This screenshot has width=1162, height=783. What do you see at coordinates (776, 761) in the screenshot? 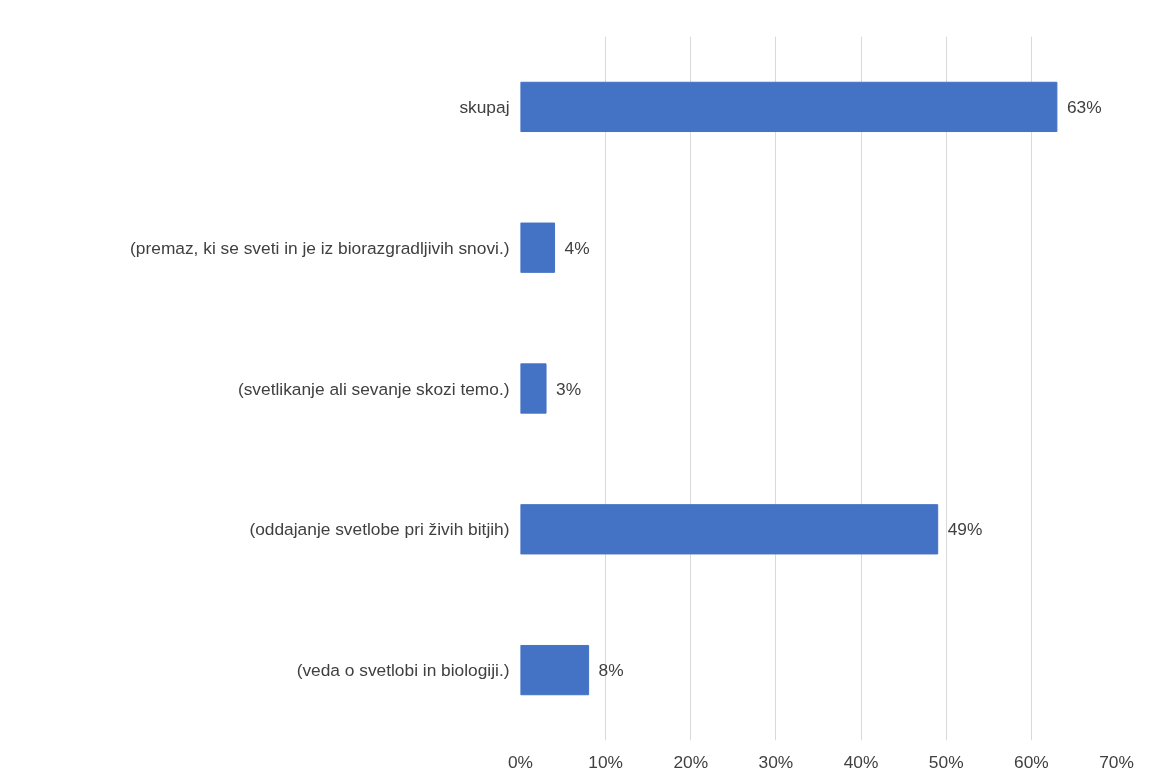
I see `x-tick-label: 30%` at bounding box center [776, 761].